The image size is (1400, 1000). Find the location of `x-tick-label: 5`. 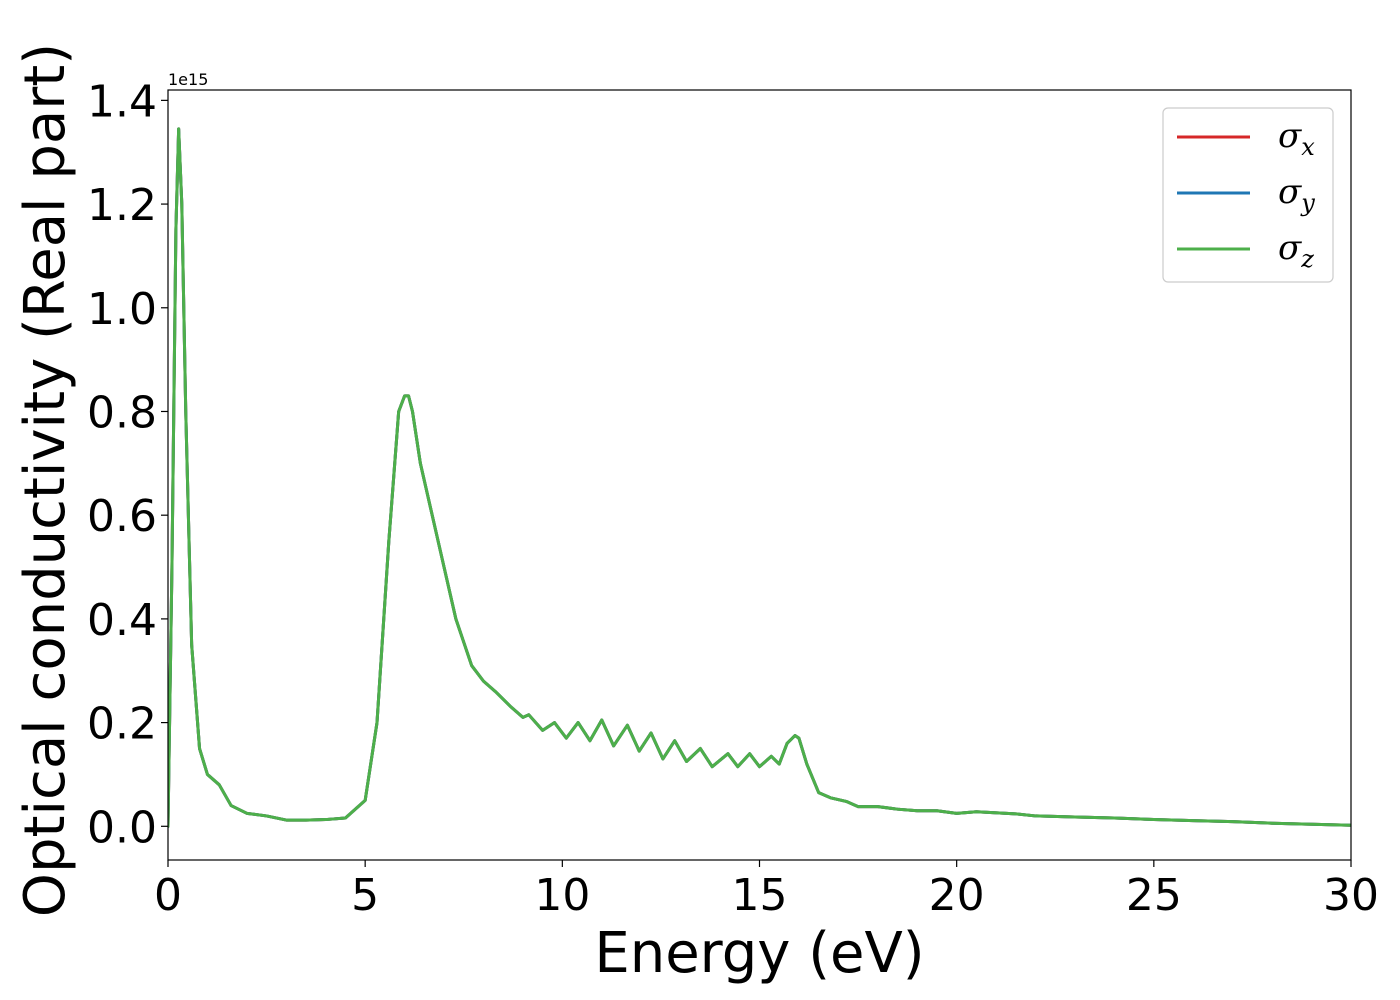

x-tick-label: 5 is located at coordinates (365, 895).